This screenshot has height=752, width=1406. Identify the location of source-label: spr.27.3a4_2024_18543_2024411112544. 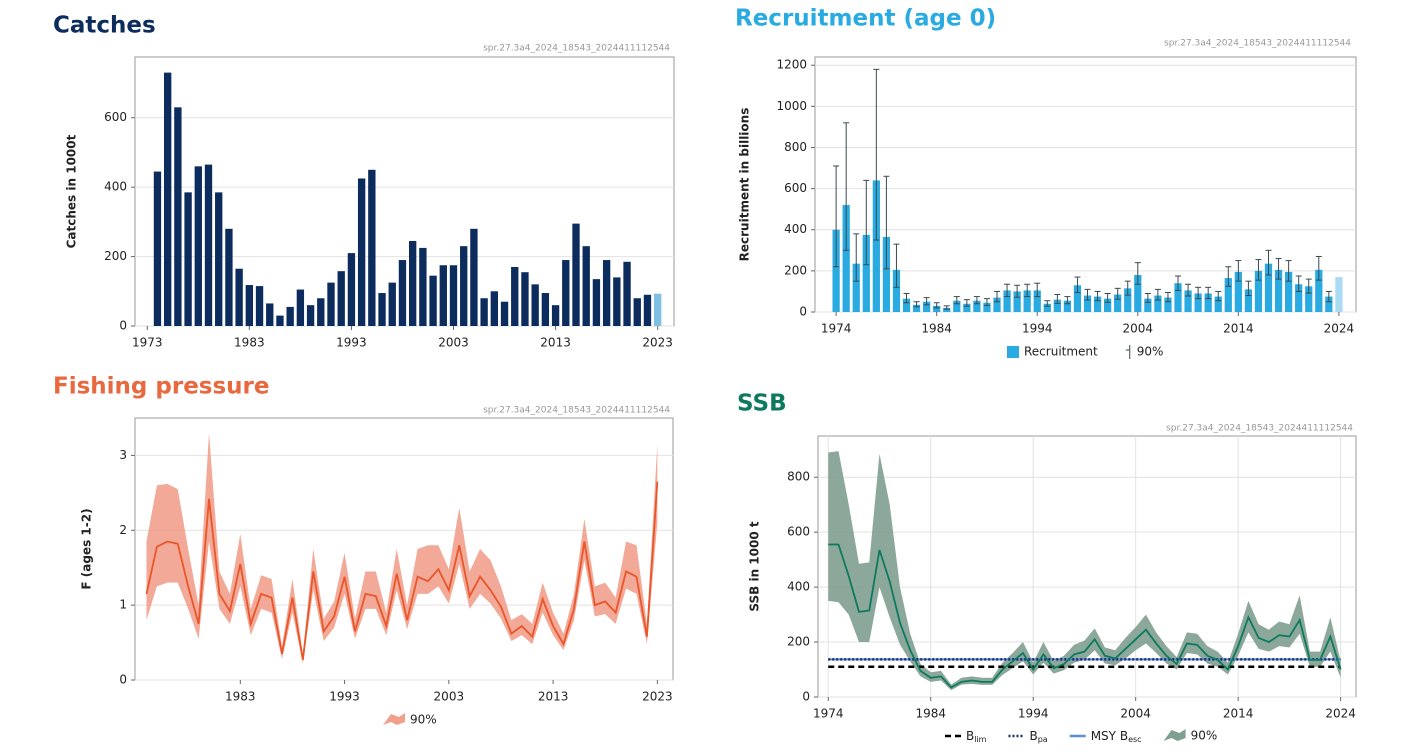
(576, 49).